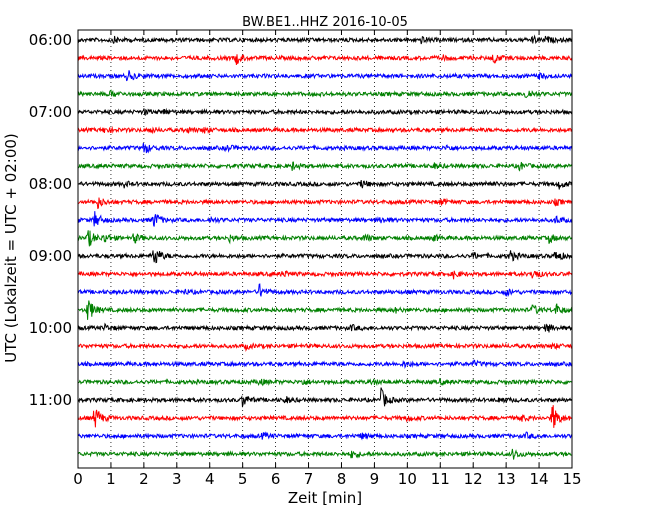 The image size is (650, 520). Describe the element at coordinates (144, 479) in the screenshot. I see `x-tick-label-2: 2` at that location.